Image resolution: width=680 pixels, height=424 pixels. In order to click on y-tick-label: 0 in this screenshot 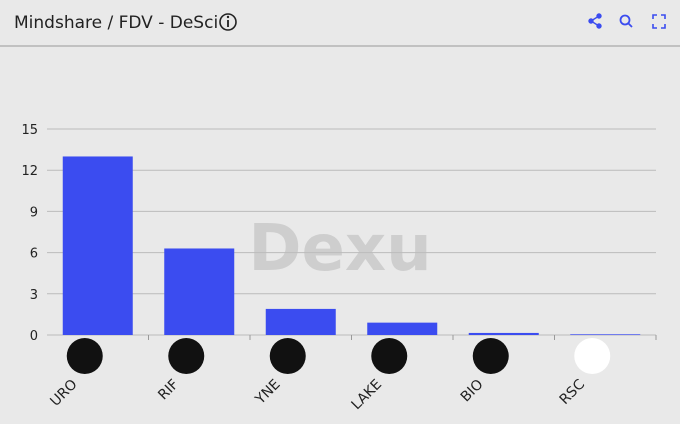, I will do `click(34, 336)`.